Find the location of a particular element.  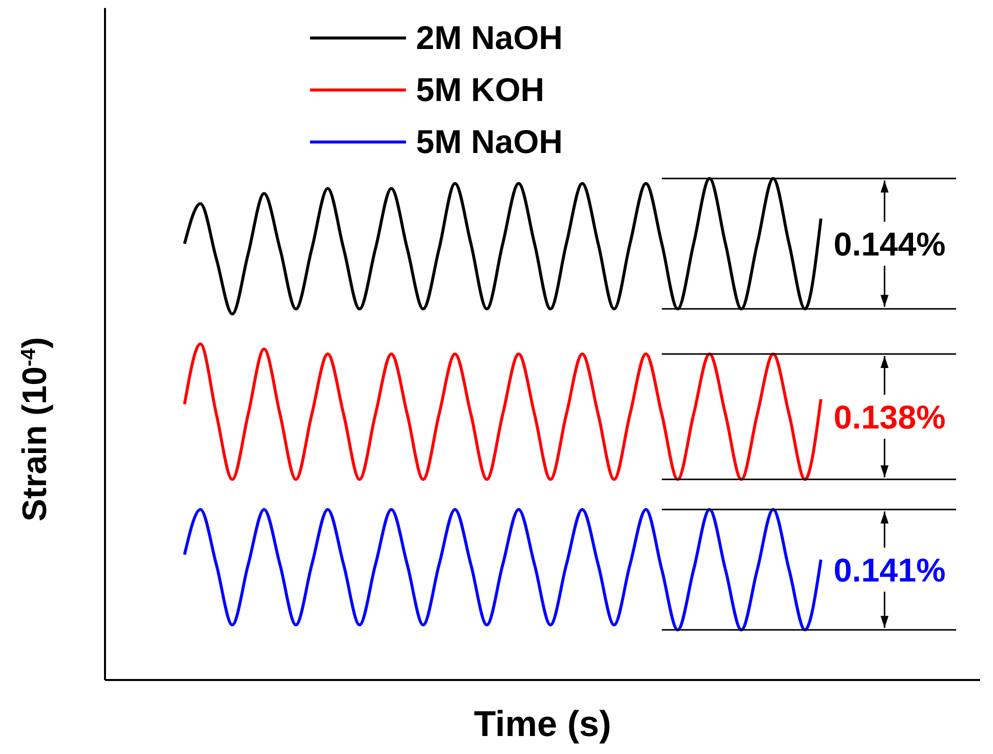

x-axis-title: Time (s) is located at coordinates (543, 723).